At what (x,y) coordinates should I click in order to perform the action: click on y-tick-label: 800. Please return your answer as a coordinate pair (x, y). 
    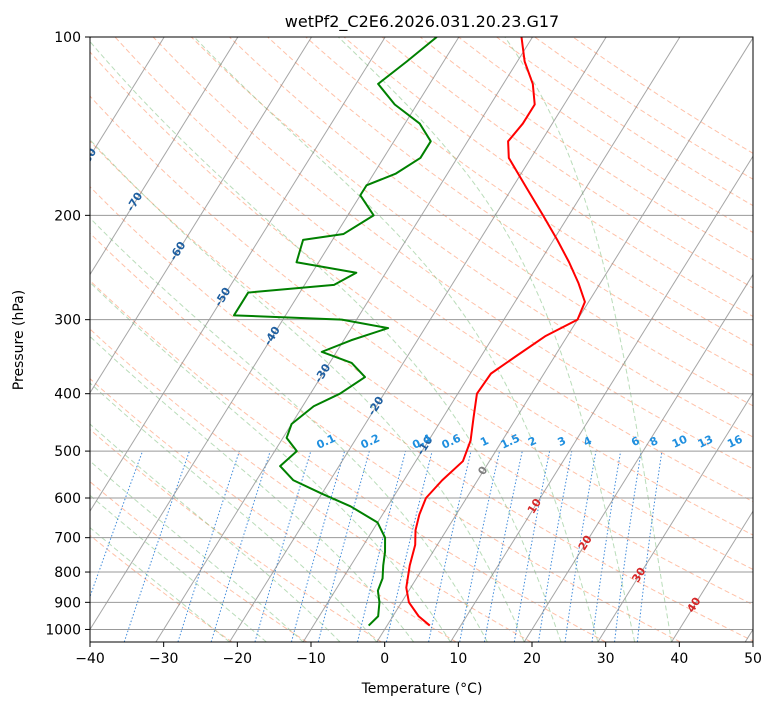
    Looking at the image, I should click on (67, 573).